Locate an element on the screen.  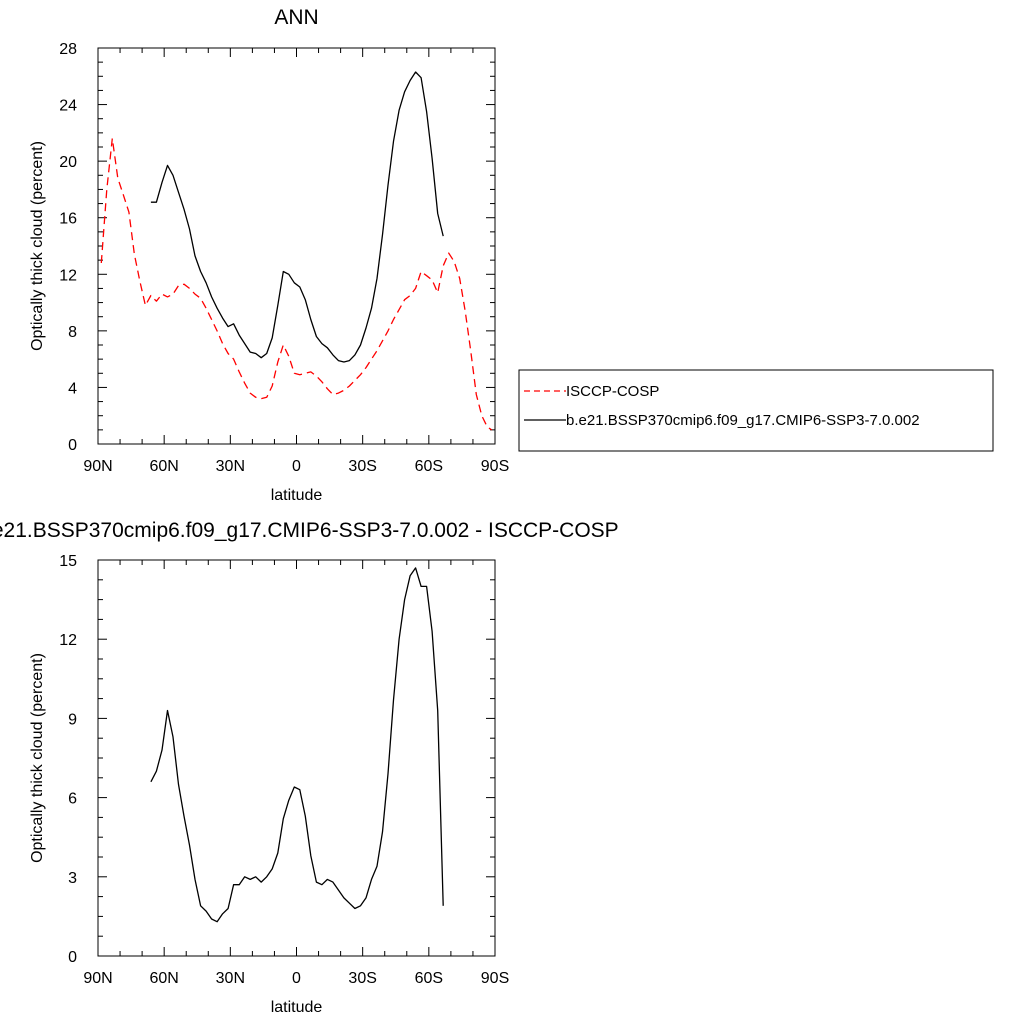
y-tick-label: 20 is located at coordinates (68, 162).